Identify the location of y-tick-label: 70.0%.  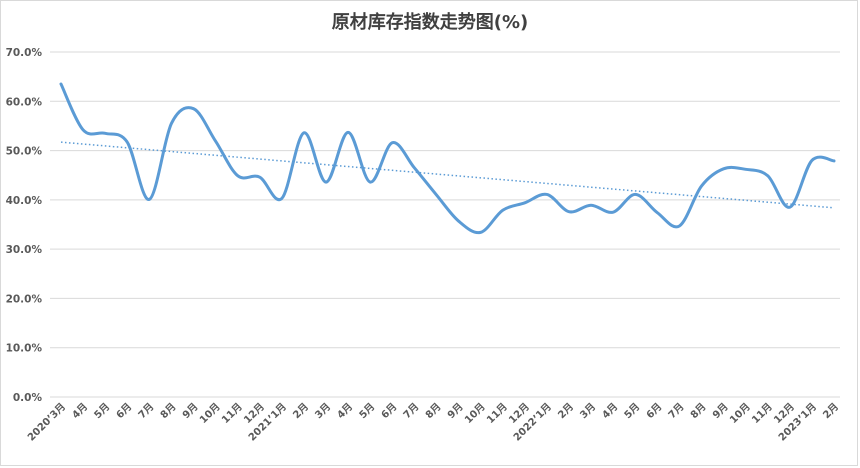
(24, 53).